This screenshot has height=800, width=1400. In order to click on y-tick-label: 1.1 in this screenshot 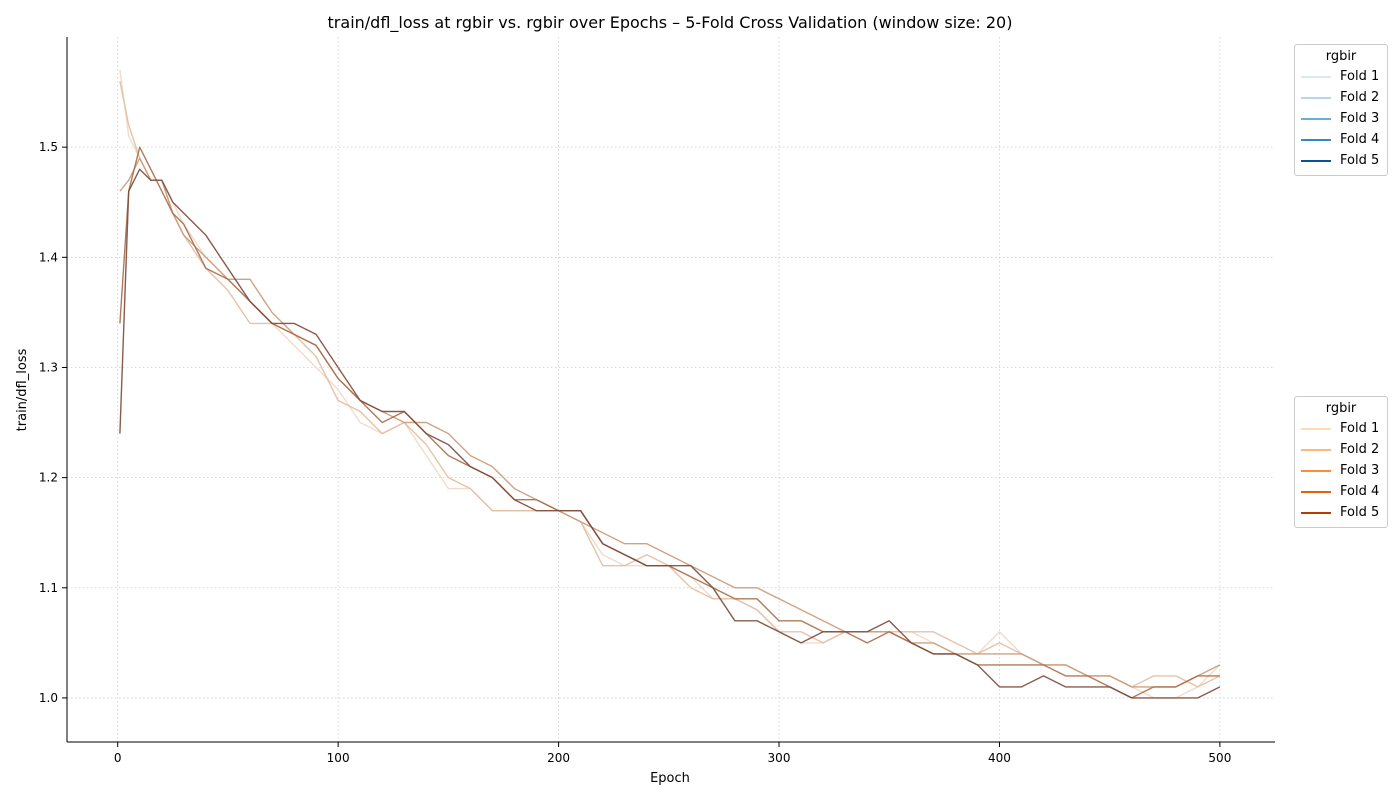, I will do `click(48, 588)`.